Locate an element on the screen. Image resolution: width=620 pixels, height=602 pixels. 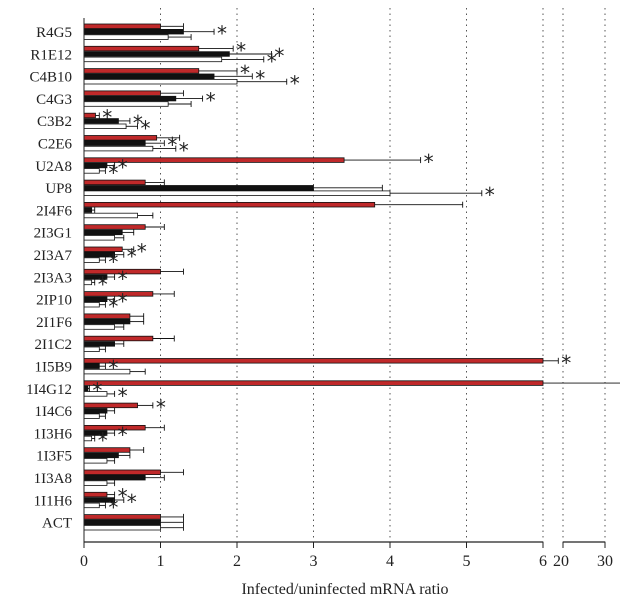
category-label: 1I4C6 is located at coordinates (54, 412).